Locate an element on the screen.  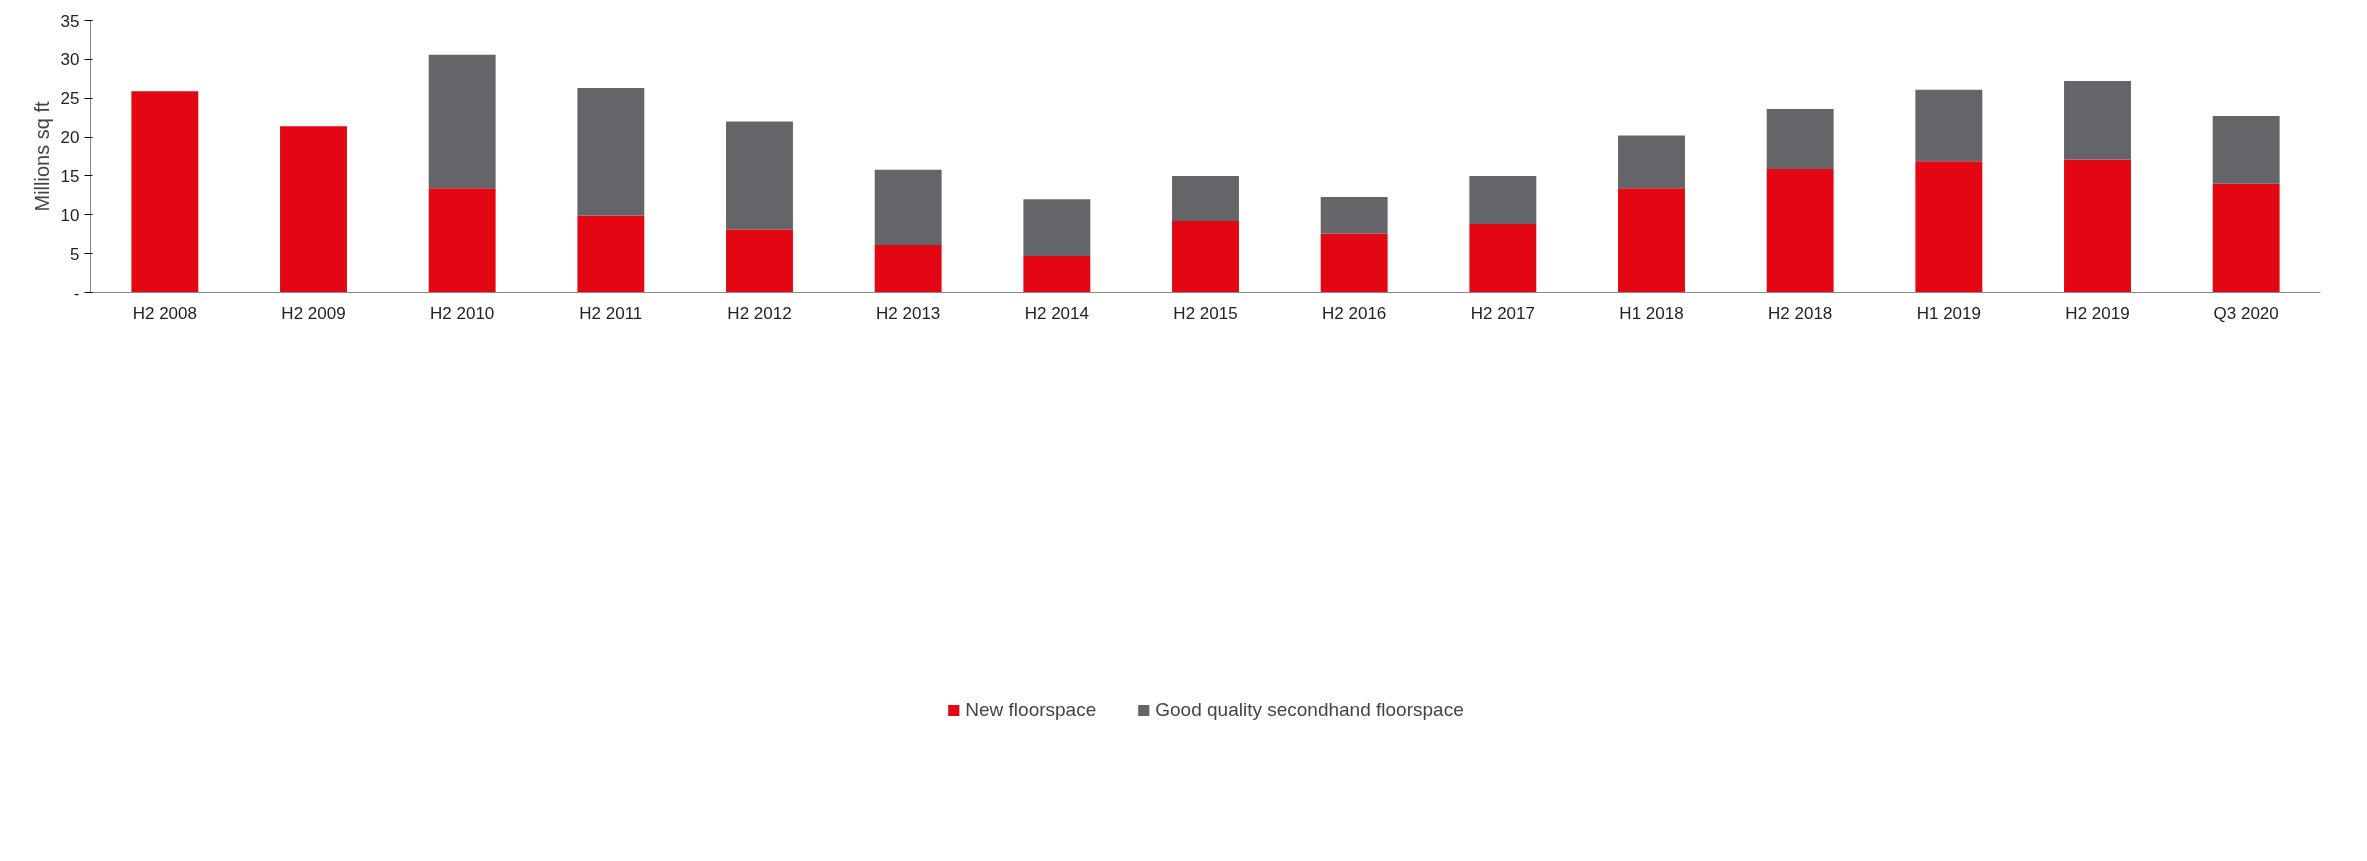
x-tick-label: H2 2018 is located at coordinates (1800, 313).